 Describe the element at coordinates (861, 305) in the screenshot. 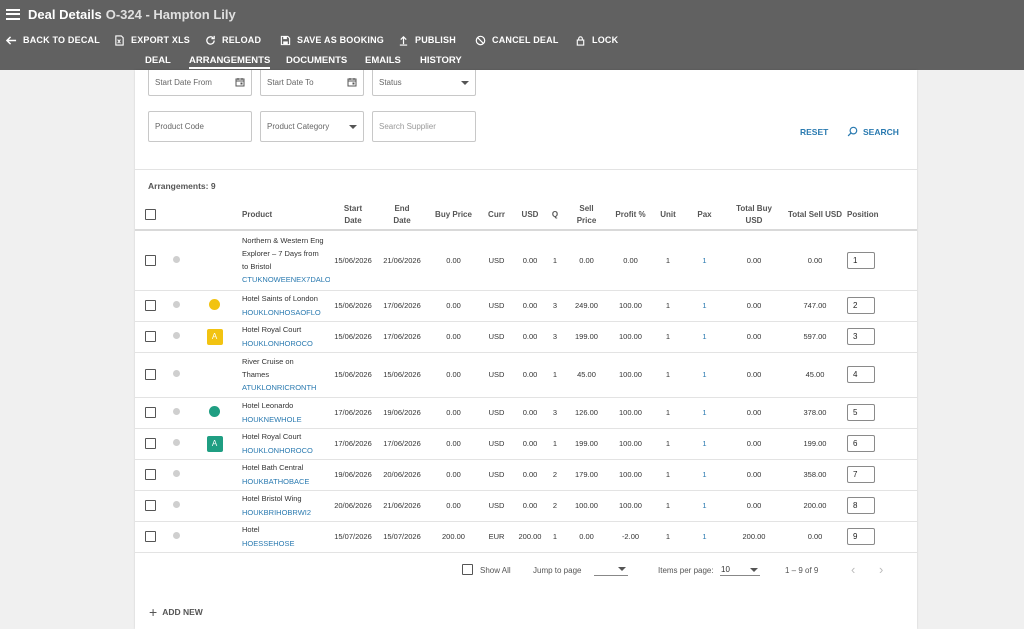

I see `position-input: 2` at that location.